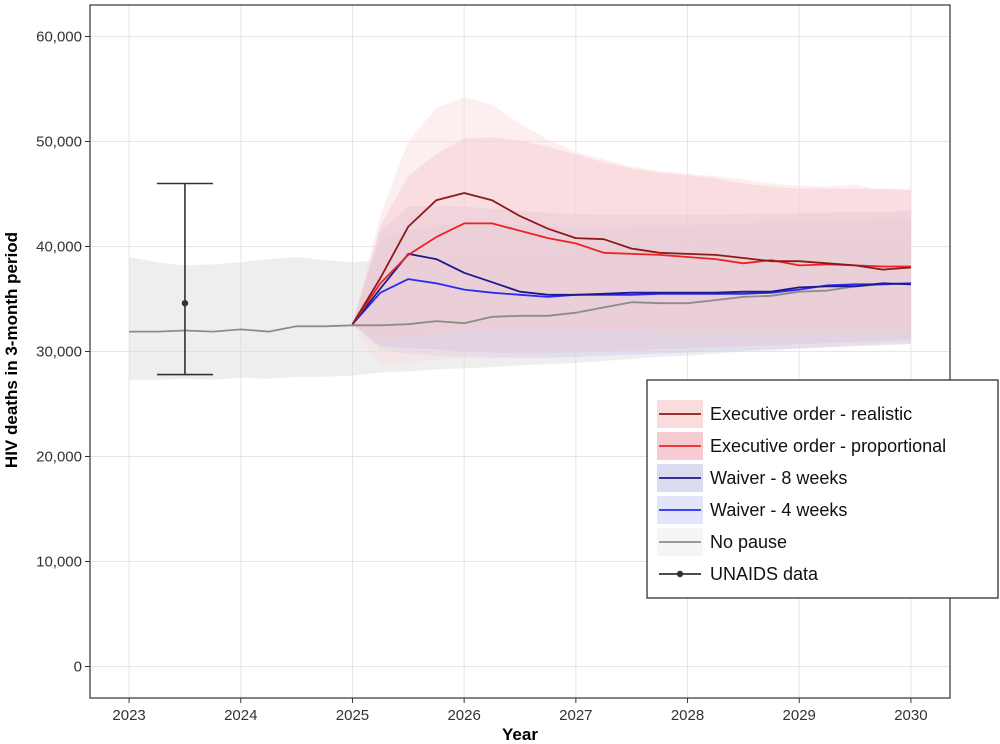 This screenshot has width=1000, height=744. What do you see at coordinates (680, 542) in the screenshot?
I see `legend-key-no-pause` at bounding box center [680, 542].